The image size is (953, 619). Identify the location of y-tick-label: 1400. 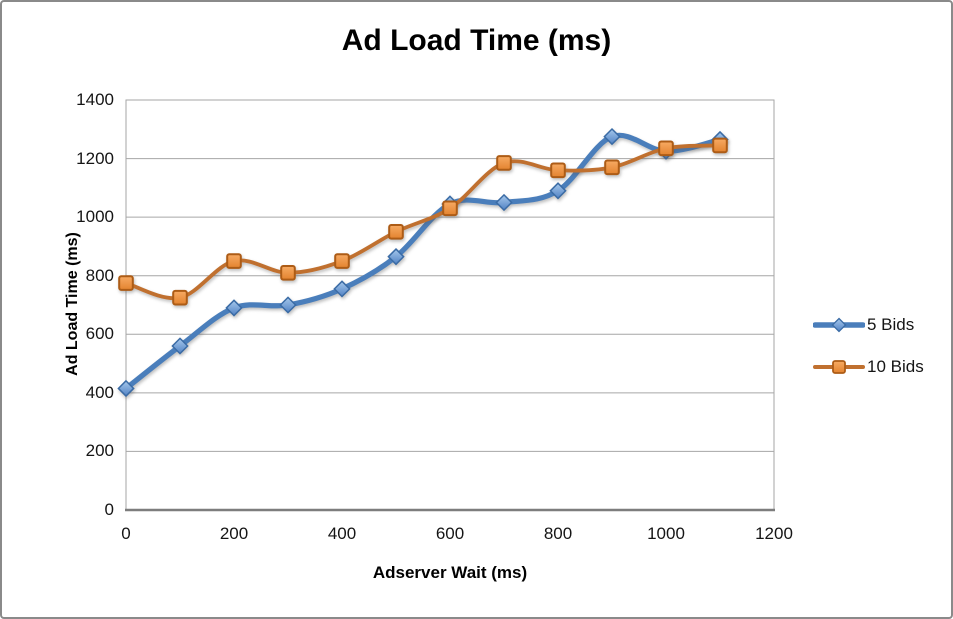
(95, 99).